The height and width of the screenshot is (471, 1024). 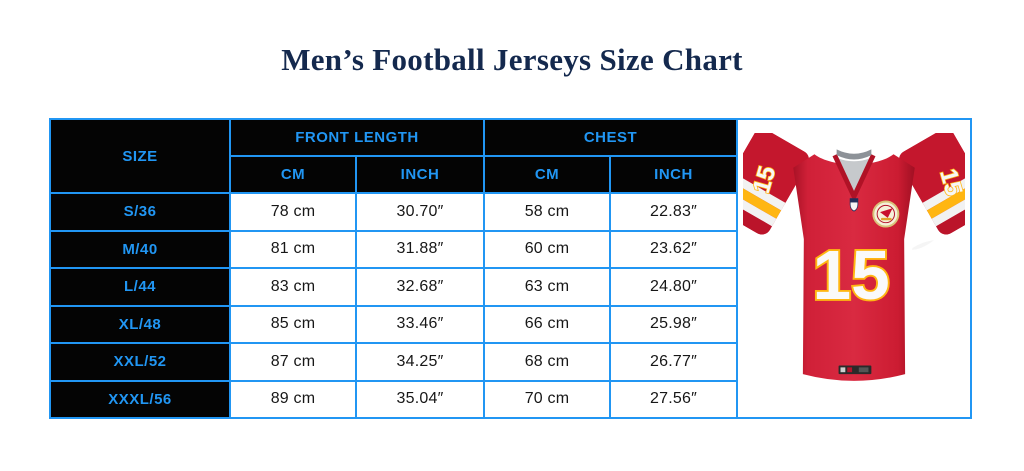 What do you see at coordinates (293, 324) in the screenshot?
I see `cell-front-cm: 85 cm` at bounding box center [293, 324].